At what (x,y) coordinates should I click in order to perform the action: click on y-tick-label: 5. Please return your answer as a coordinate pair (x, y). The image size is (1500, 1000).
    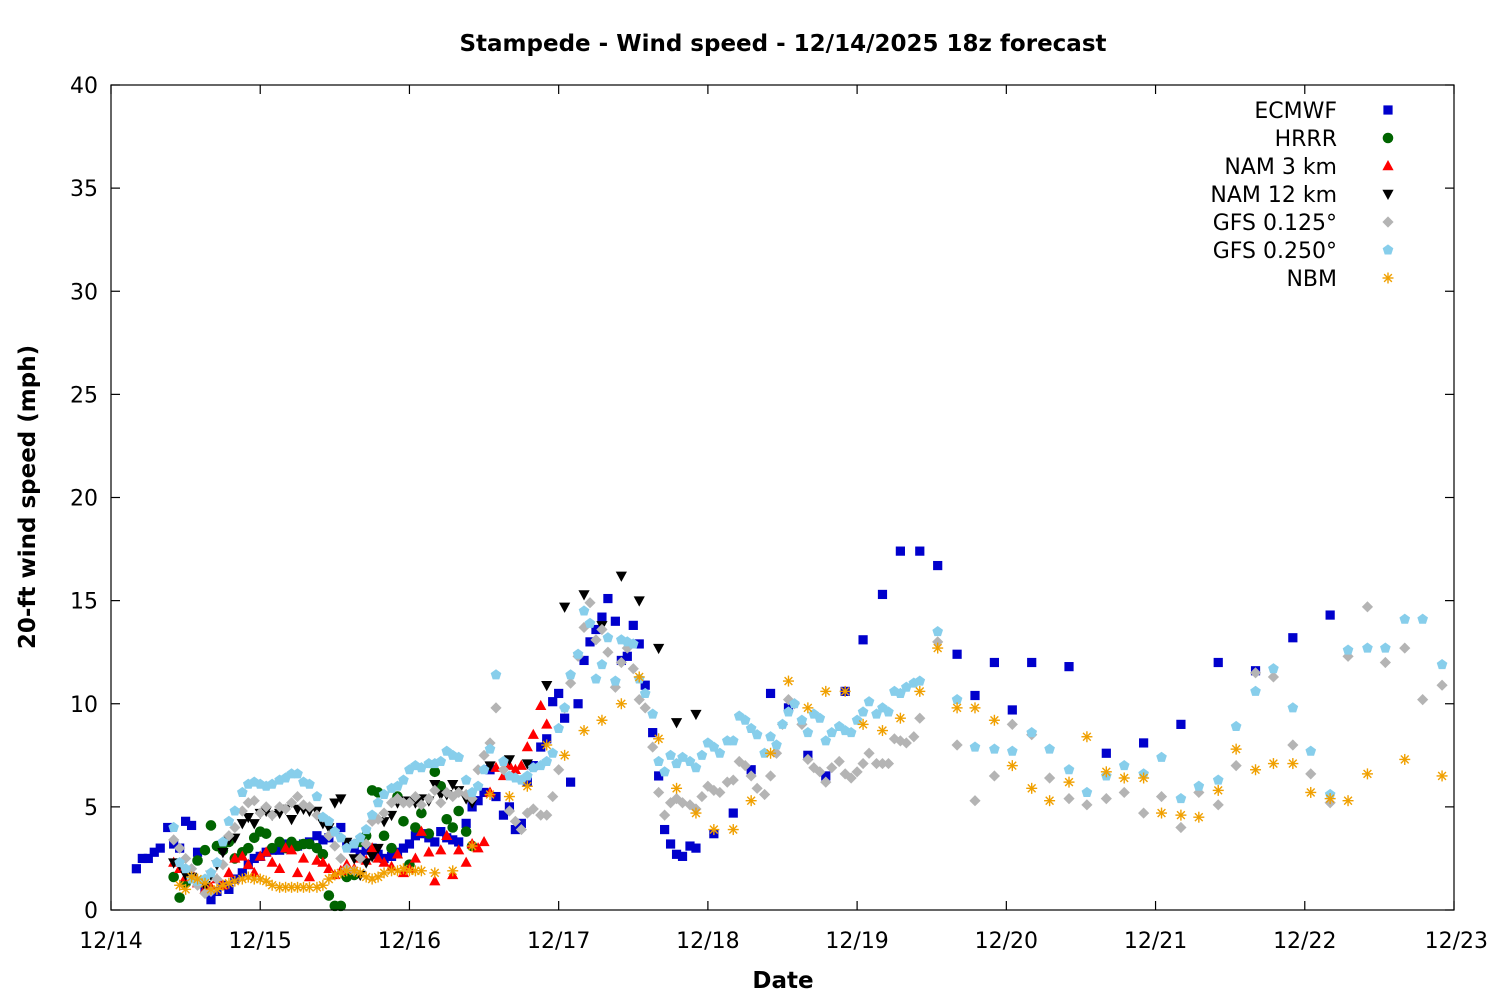
    Looking at the image, I should click on (91, 808).